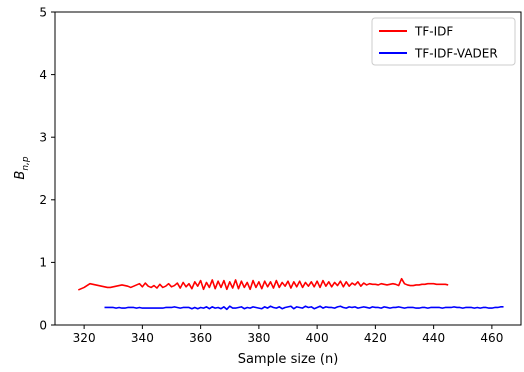 The image size is (524, 372). Describe the element at coordinates (43, 325) in the screenshot. I see `y-tick-label: 0` at that location.